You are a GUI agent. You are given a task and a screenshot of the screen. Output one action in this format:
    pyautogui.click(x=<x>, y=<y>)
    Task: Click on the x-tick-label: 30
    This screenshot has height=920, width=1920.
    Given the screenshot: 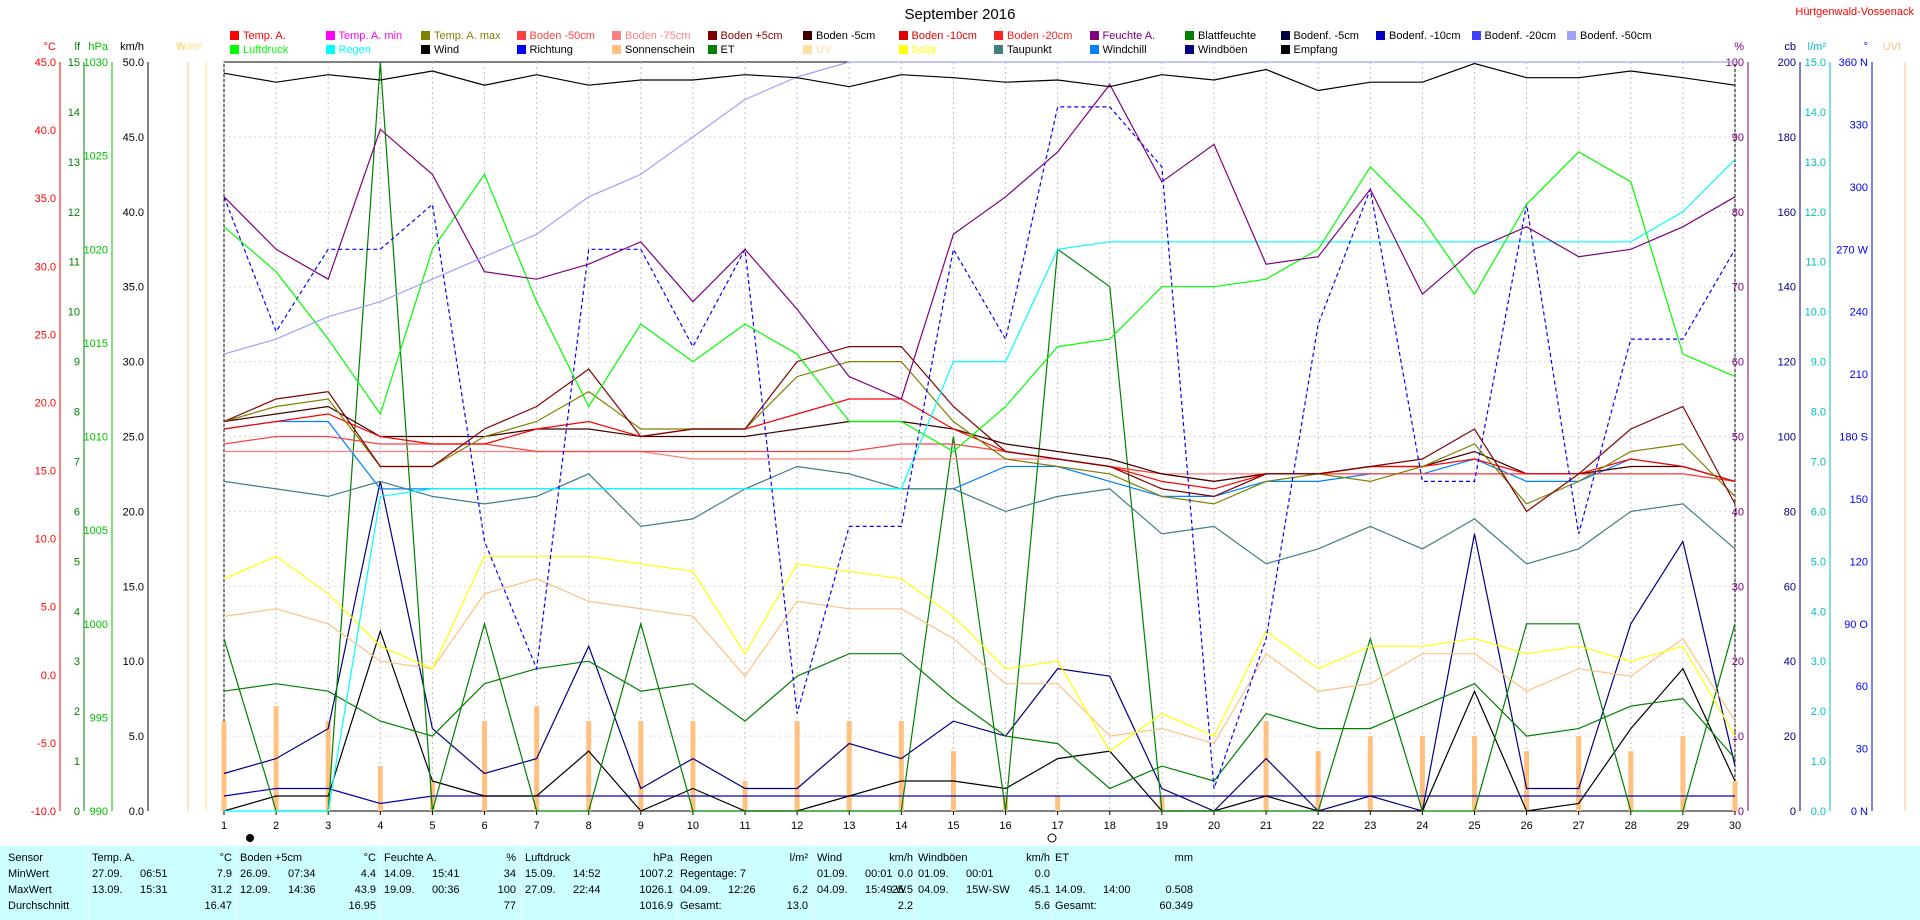 What is the action you would take?
    pyautogui.click(x=1735, y=826)
    